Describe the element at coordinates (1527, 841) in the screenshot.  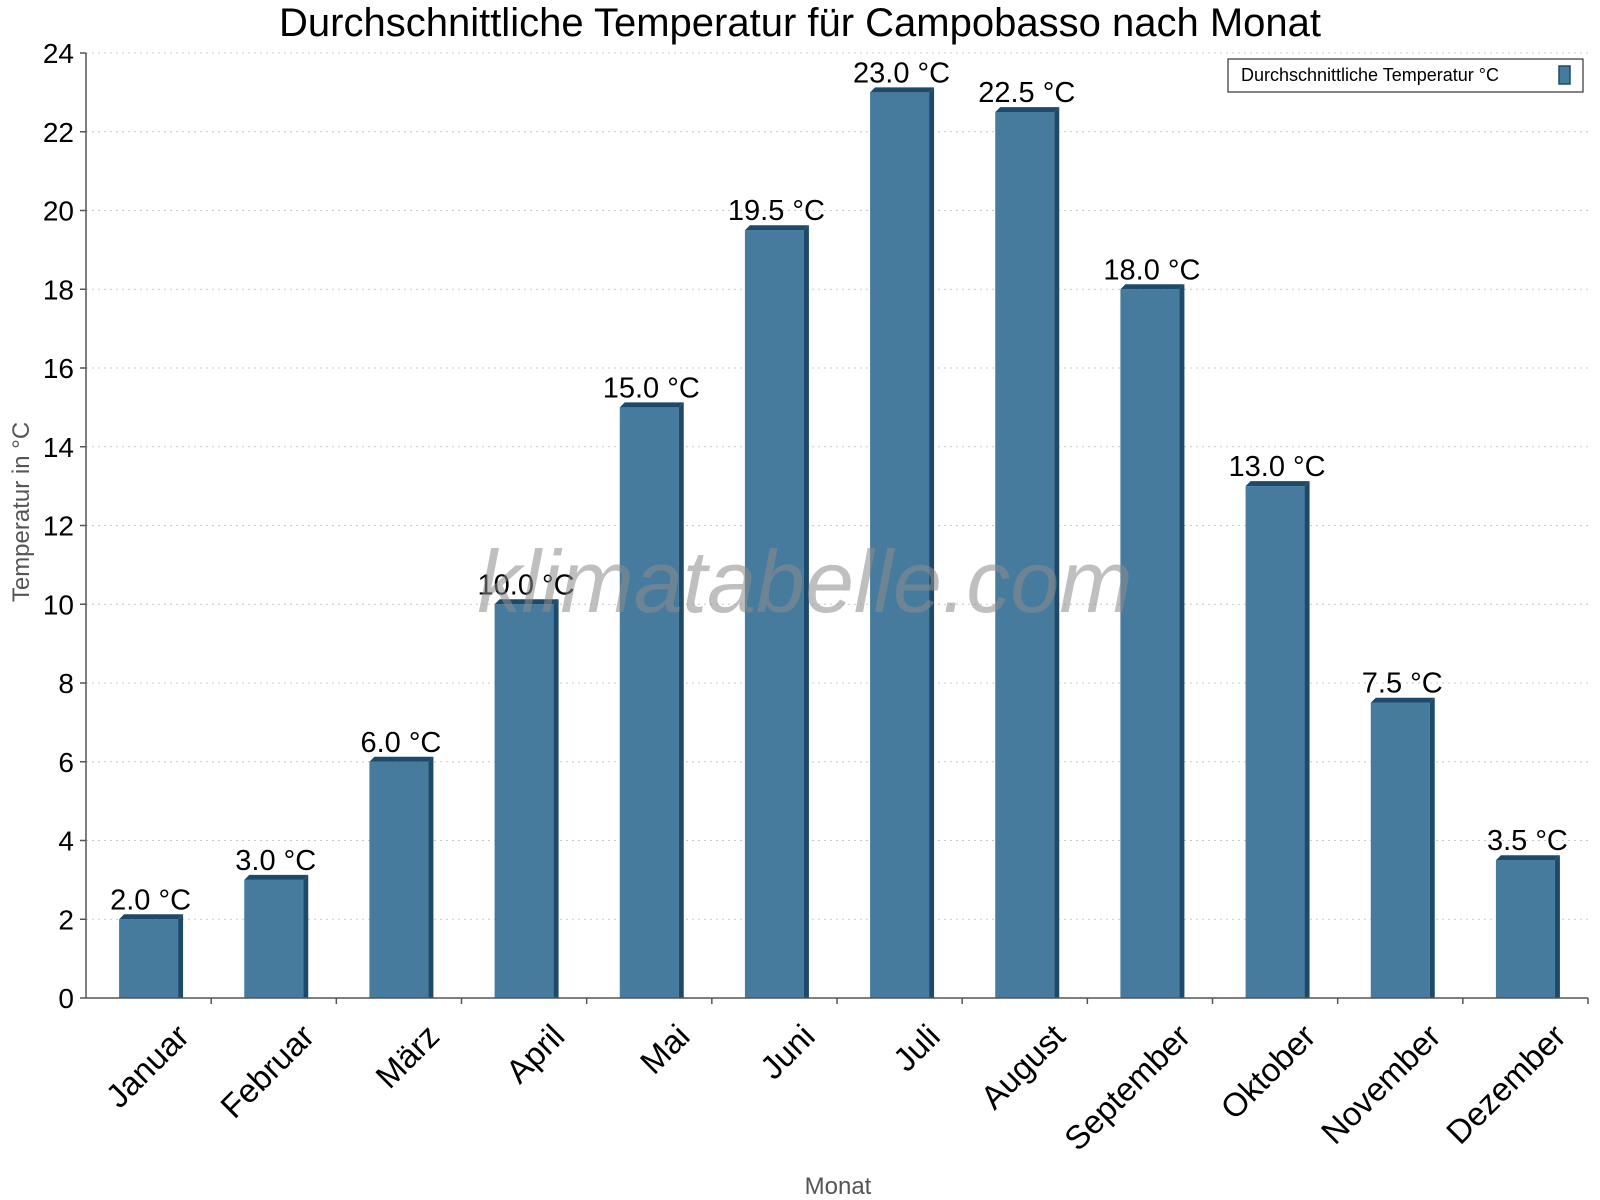
I see `data-label: 3.5 °C` at that location.